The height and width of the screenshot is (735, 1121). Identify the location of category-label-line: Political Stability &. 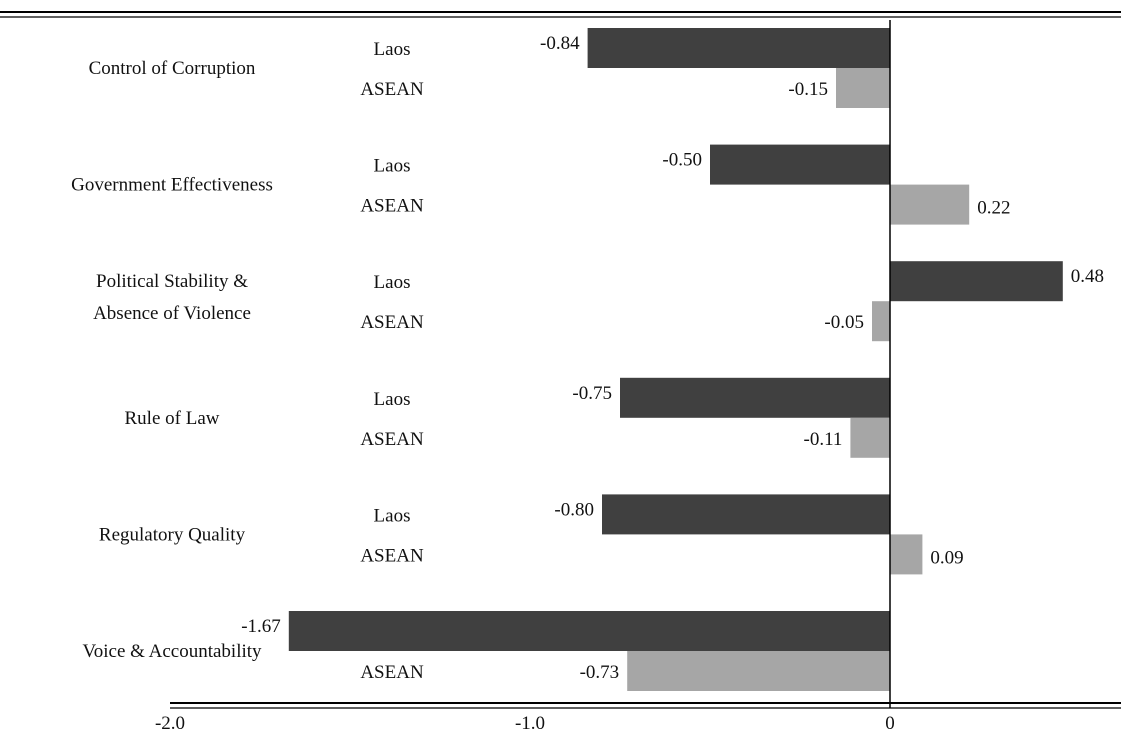
(172, 281).